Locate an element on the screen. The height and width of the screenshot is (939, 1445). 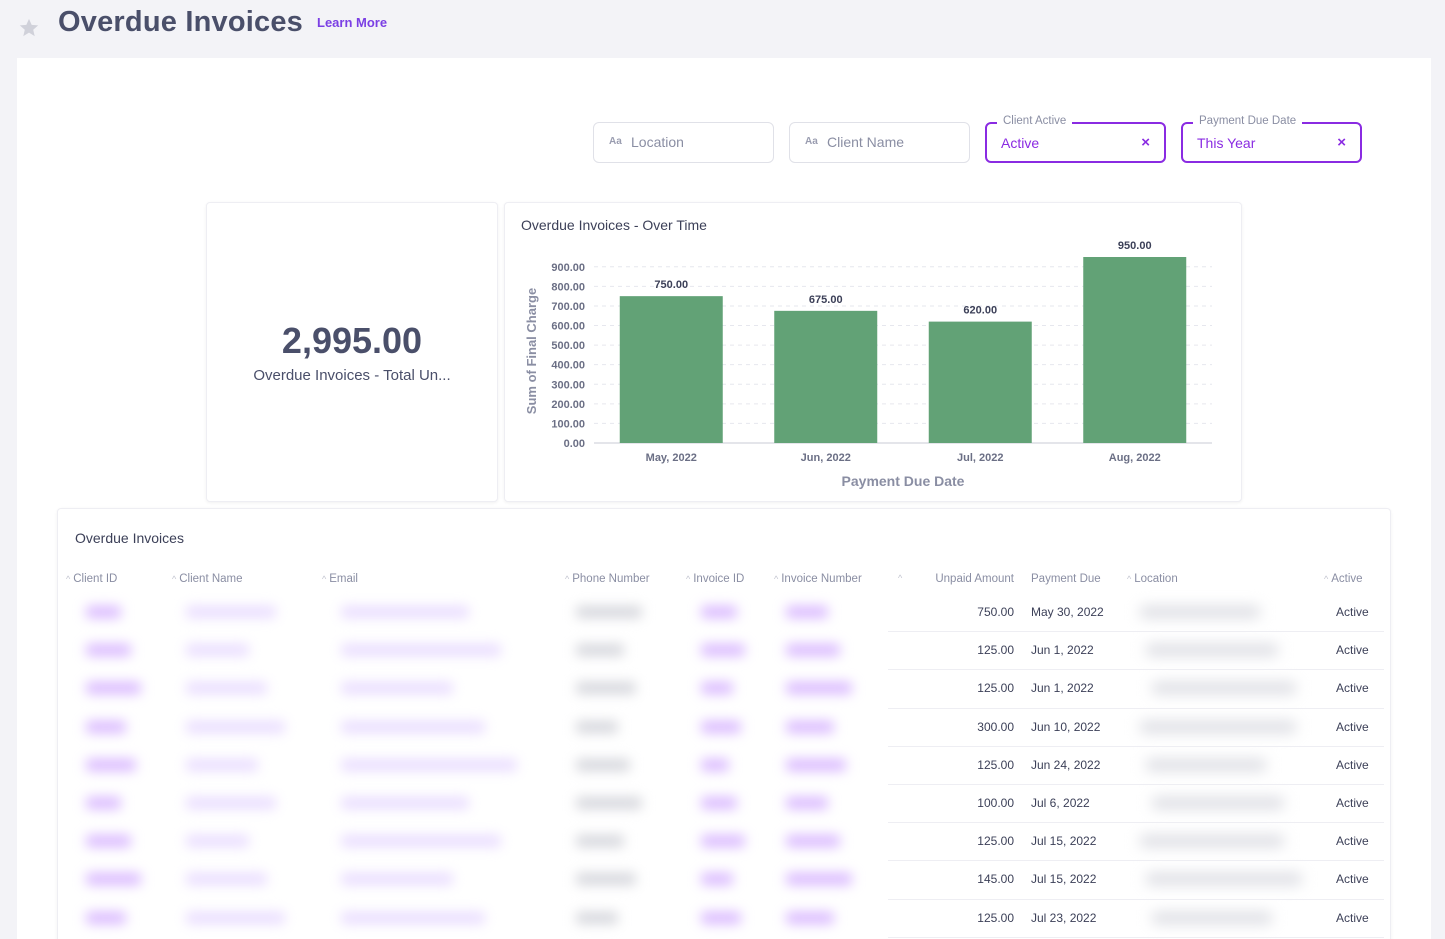
payment-due-cell: Jun 24, 2022 is located at coordinates (1066, 764).